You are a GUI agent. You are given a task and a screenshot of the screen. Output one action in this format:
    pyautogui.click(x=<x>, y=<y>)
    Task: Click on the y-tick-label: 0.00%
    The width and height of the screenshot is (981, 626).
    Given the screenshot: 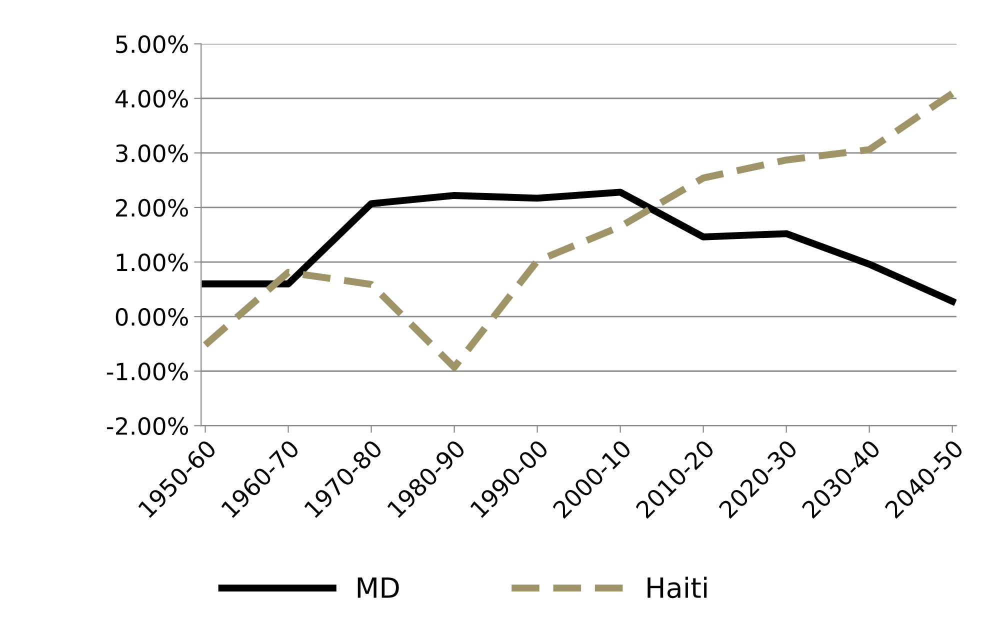 What is the action you would take?
    pyautogui.click(x=152, y=317)
    